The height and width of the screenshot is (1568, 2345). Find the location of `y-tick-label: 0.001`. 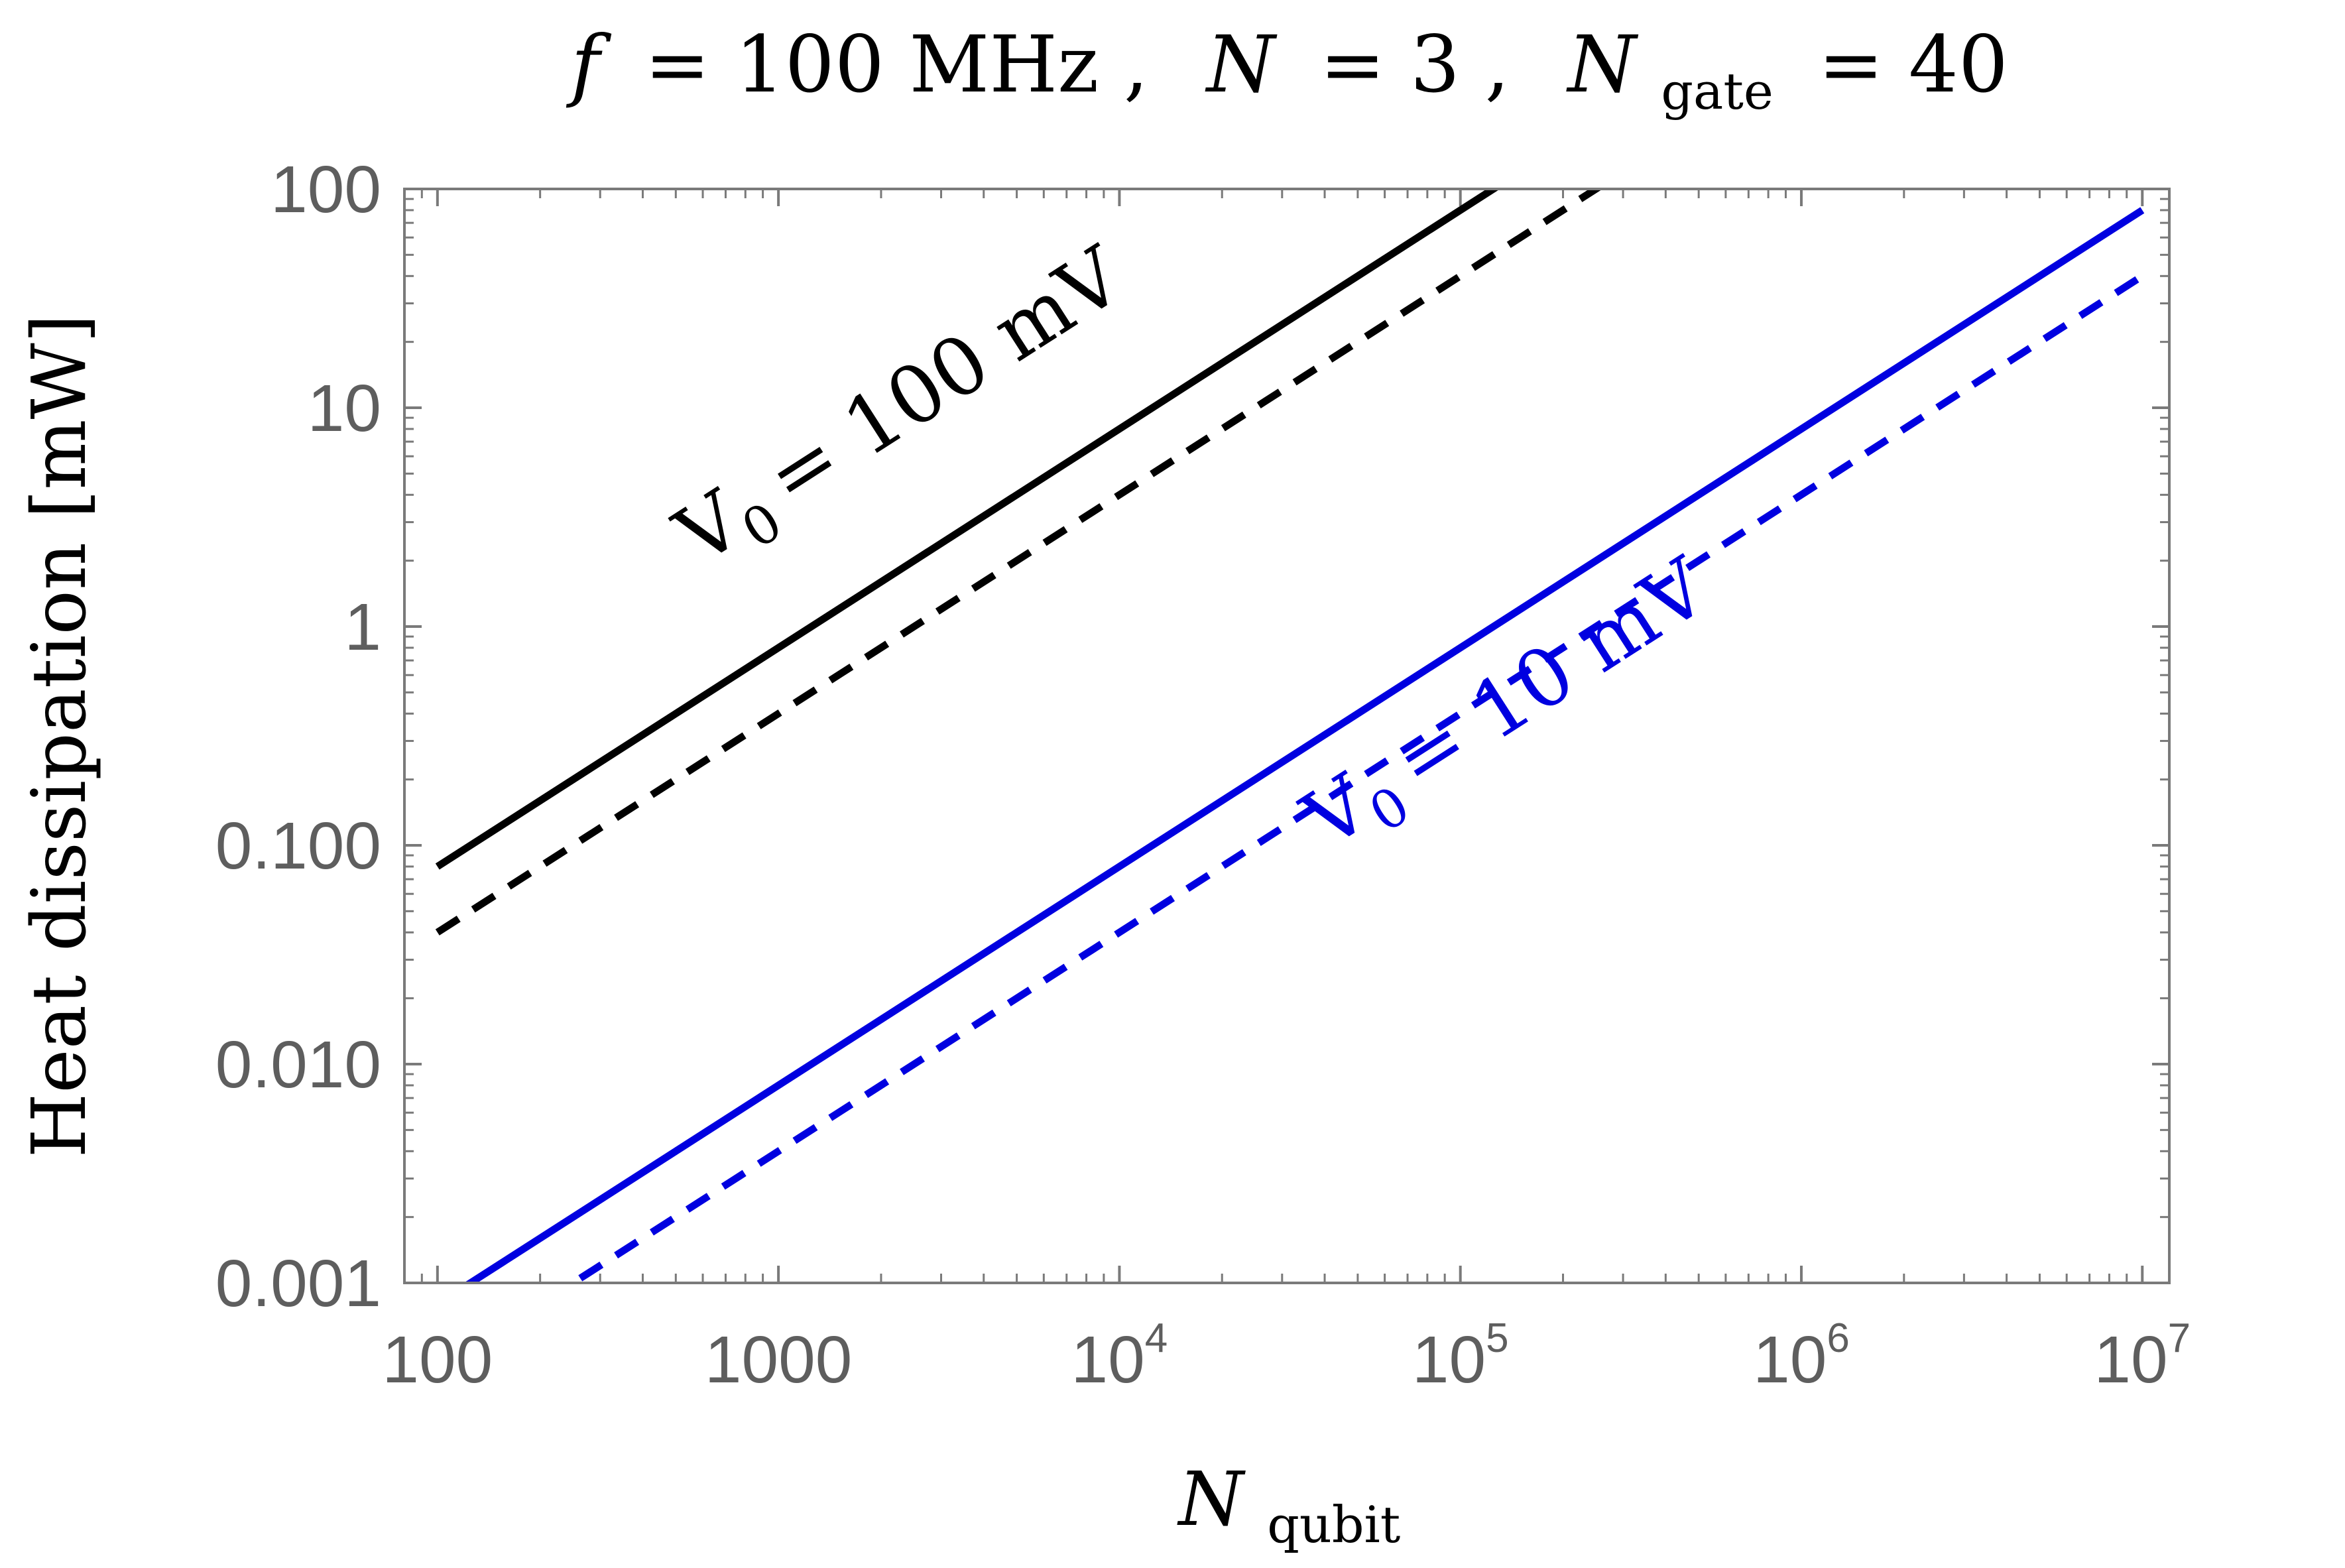

y-tick-label: 0.001 is located at coordinates (298, 1283).